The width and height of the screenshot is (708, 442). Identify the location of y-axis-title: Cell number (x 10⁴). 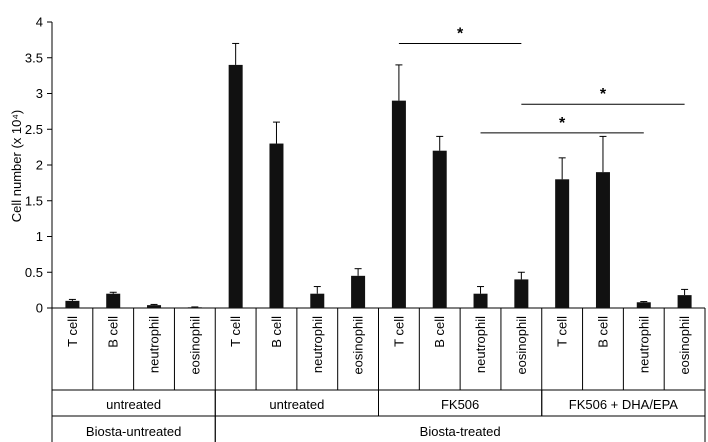
(16, 166).